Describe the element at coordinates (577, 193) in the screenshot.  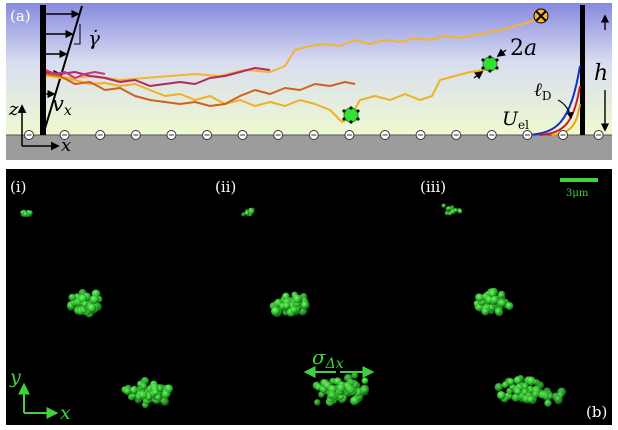
I see `scale-bar-label: 3μm` at that location.